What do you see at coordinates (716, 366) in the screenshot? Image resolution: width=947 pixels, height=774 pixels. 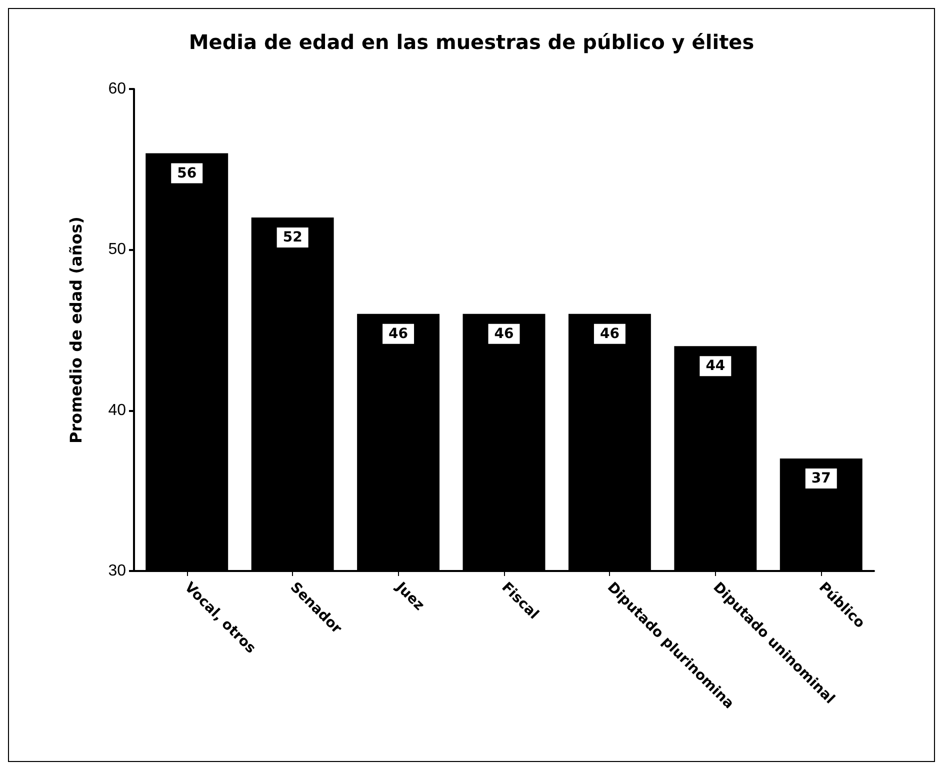 I see `data-label: 44` at bounding box center [716, 366].